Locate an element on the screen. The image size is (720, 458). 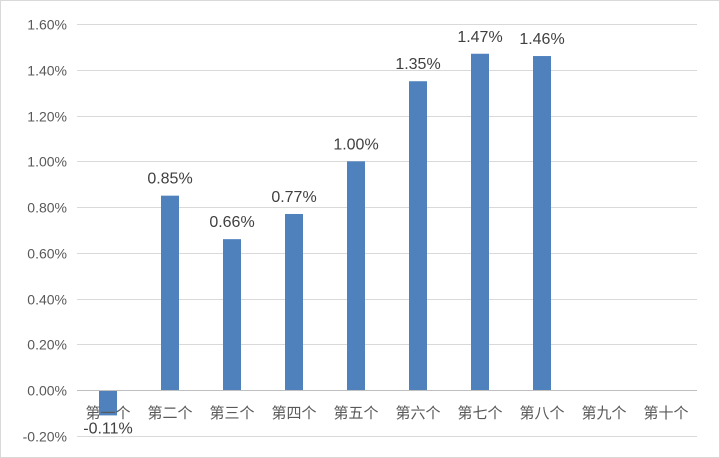
category-label: 第六个 is located at coordinates (417, 413).